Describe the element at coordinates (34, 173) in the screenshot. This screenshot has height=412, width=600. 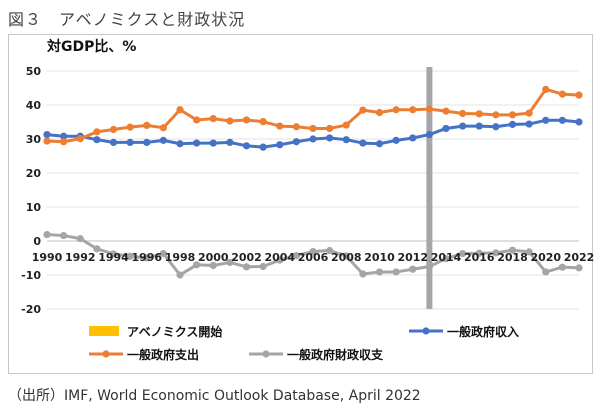
I see `y-tick-label: 20` at that location.